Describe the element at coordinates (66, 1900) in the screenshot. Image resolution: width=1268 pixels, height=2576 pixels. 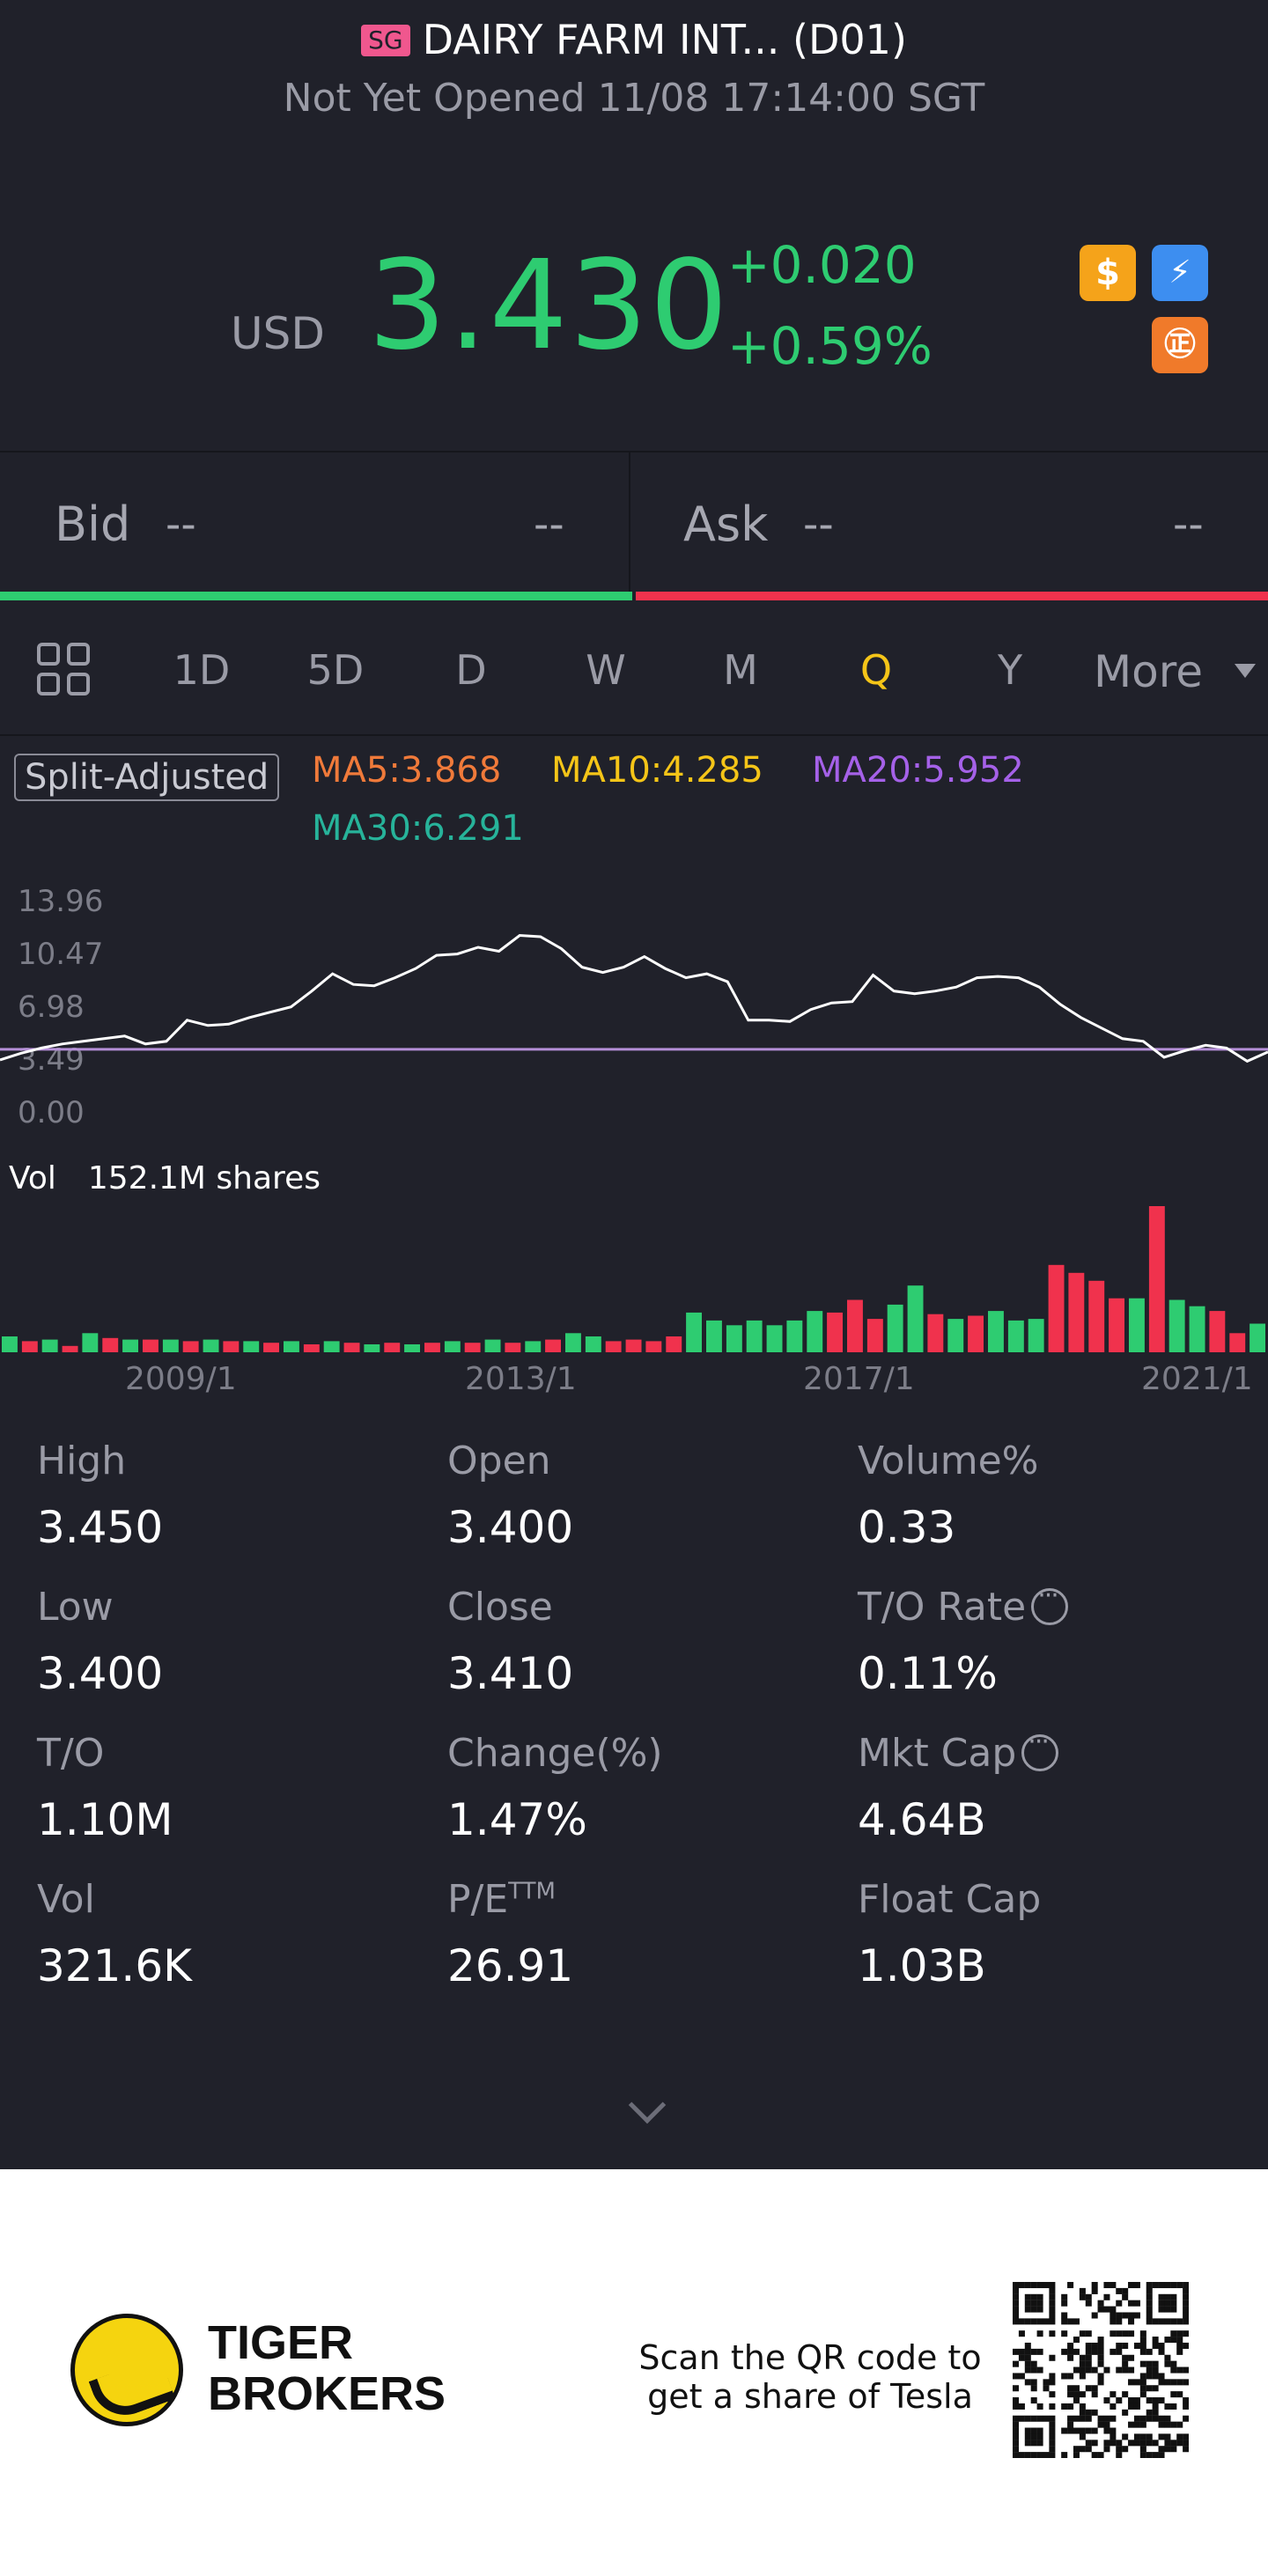
I see `stat-label-vol: Vol` at that location.